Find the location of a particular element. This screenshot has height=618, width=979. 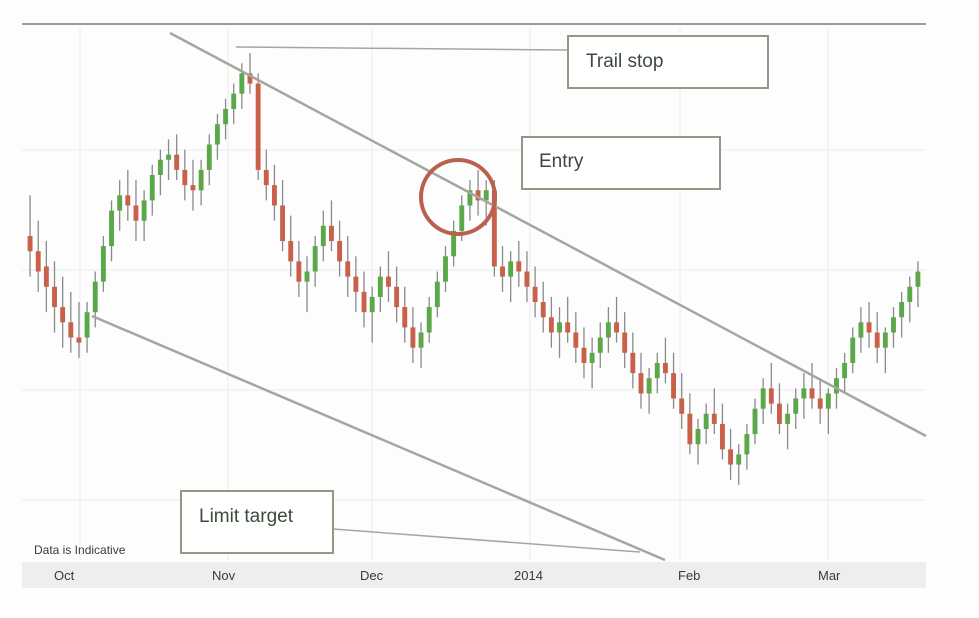

entry-label: Entry is located at coordinates (561, 161).